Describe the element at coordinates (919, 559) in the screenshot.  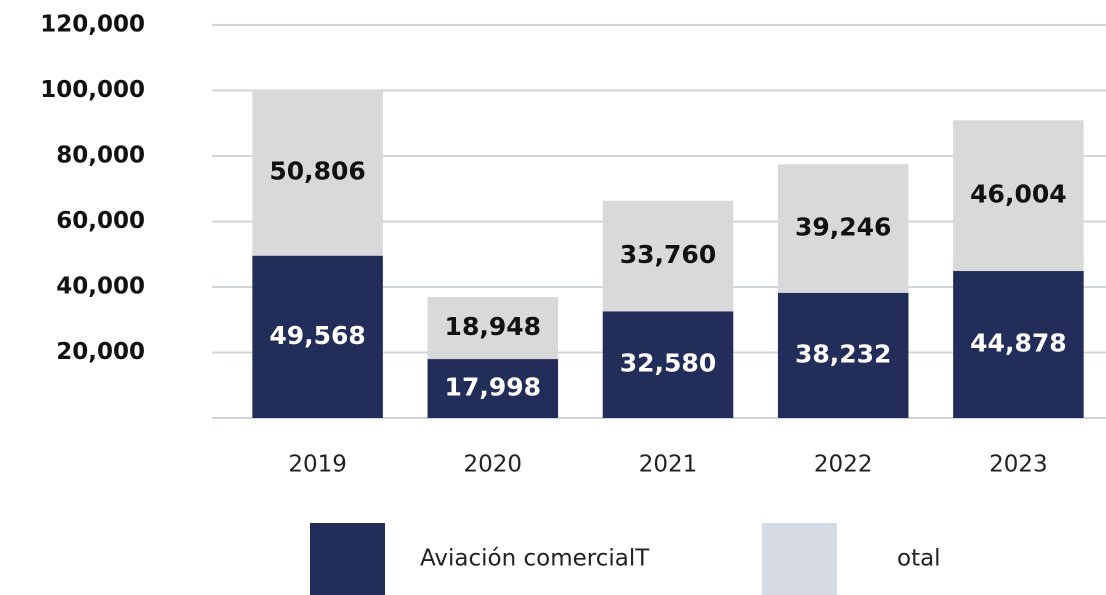
I see `legend-label: otal` at that location.